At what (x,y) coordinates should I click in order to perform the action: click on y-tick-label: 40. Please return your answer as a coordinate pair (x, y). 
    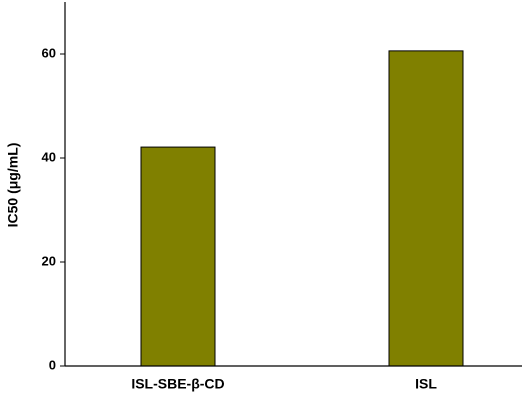
    Looking at the image, I should click on (49, 156).